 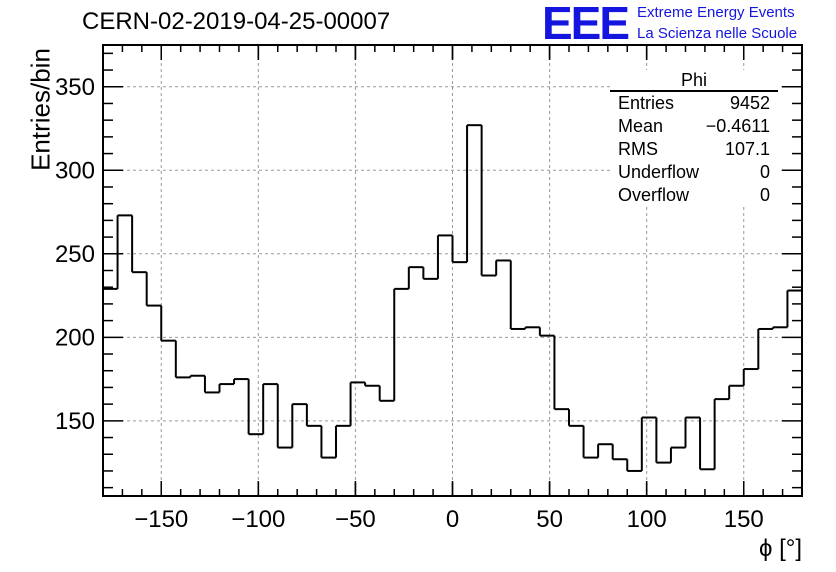 I want to click on stats-label: Overflow, so click(x=654, y=195).